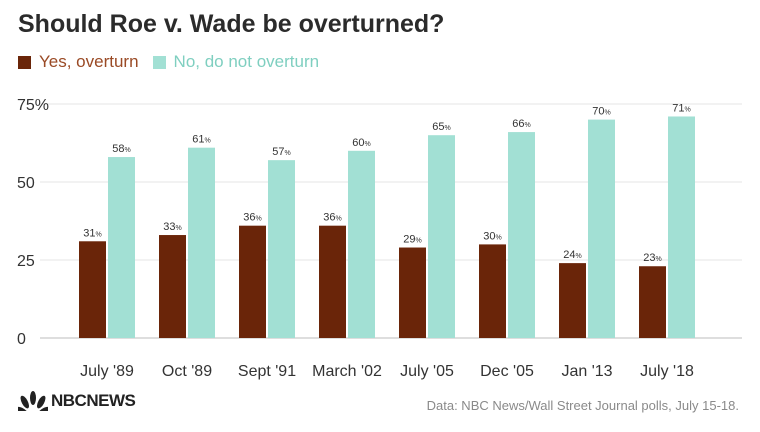 This screenshot has height=432, width=760. What do you see at coordinates (667, 371) in the screenshot?
I see `x-tick-label: July '18` at bounding box center [667, 371].